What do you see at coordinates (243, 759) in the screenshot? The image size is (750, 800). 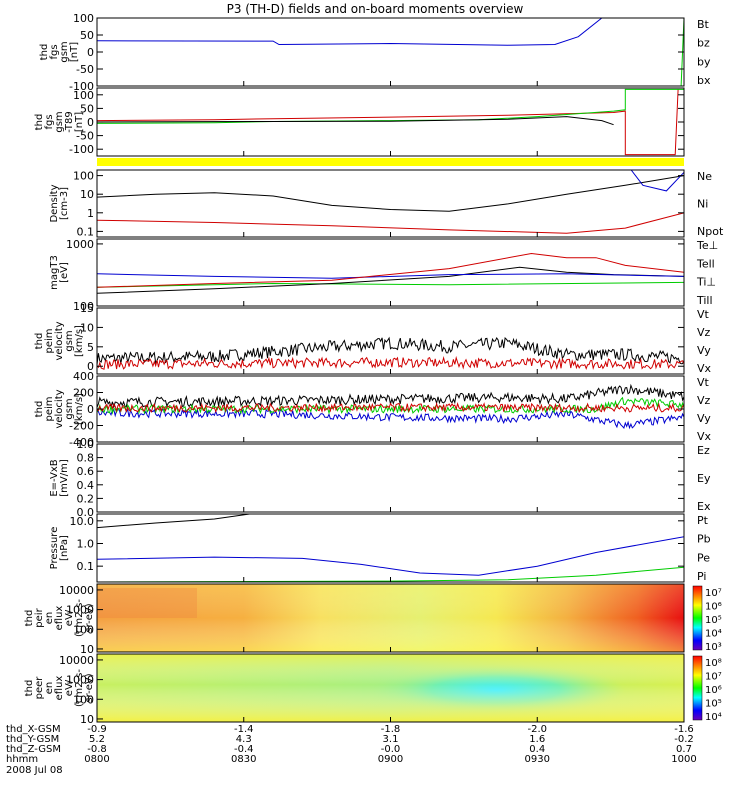 I see `axis-row-value: 0830` at bounding box center [243, 759].